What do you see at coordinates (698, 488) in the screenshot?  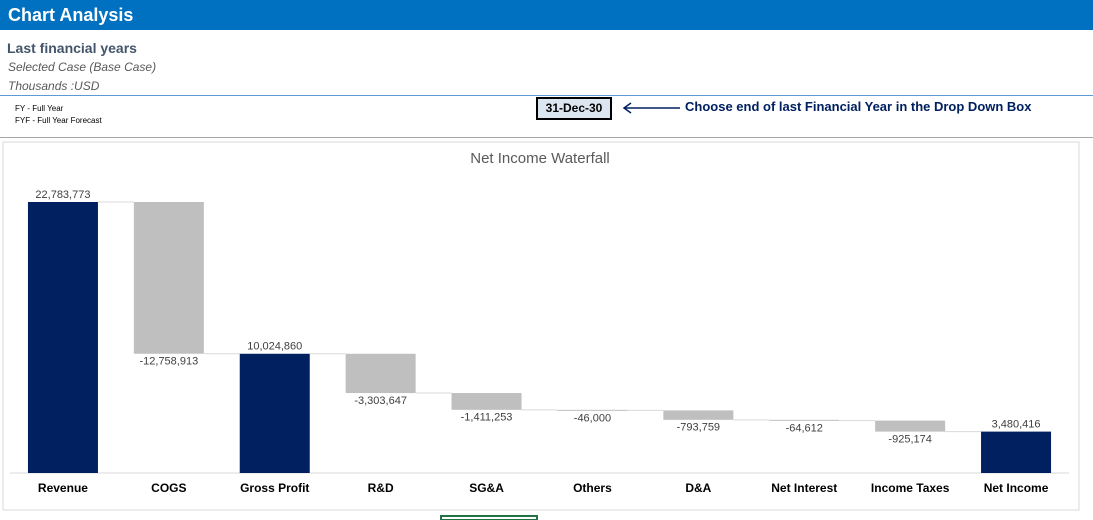 I see `x-tick-label: D&A` at bounding box center [698, 488].